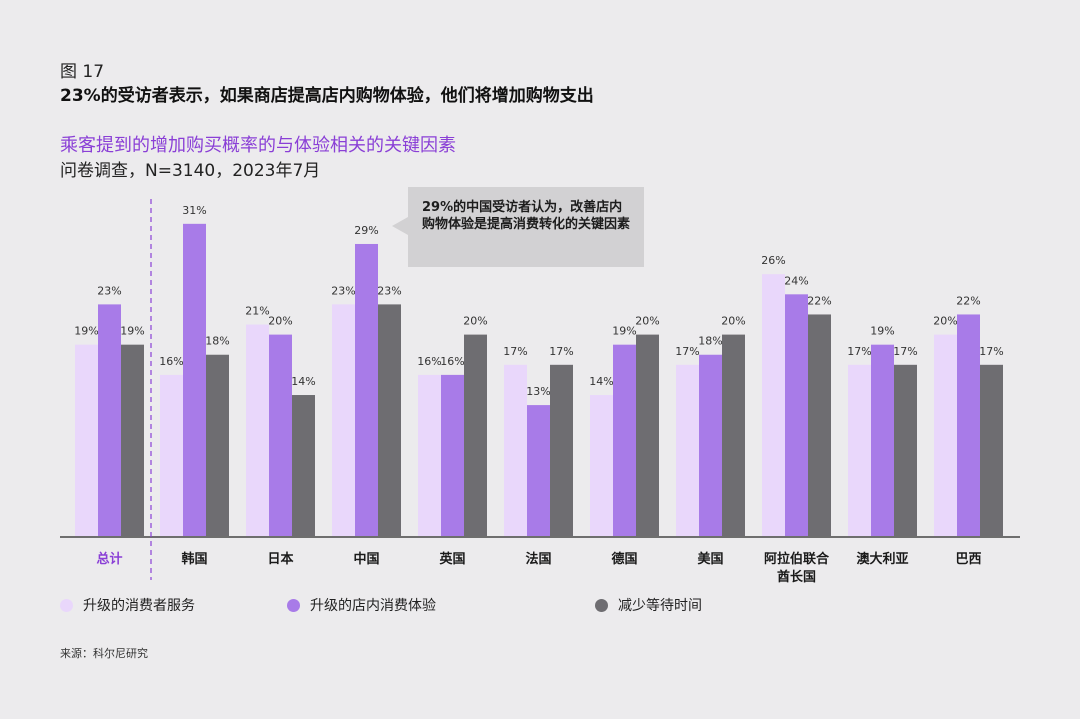  I want to click on data-label: 21%, so click(257, 311).